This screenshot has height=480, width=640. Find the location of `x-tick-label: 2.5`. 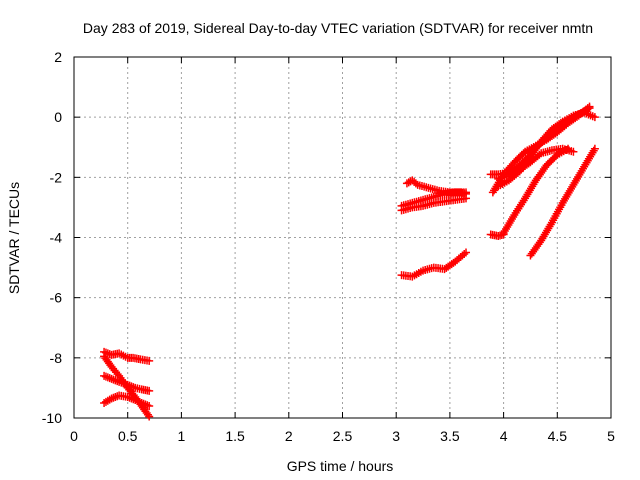

x-tick-label: 2.5 is located at coordinates (343, 436).